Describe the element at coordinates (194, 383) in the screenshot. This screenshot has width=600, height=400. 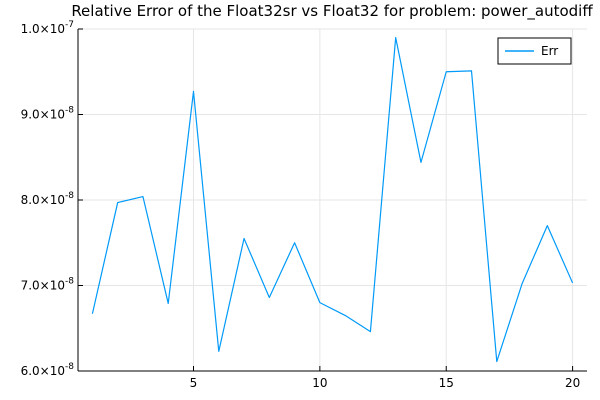
I see `x-tick-label: 5` at that location.